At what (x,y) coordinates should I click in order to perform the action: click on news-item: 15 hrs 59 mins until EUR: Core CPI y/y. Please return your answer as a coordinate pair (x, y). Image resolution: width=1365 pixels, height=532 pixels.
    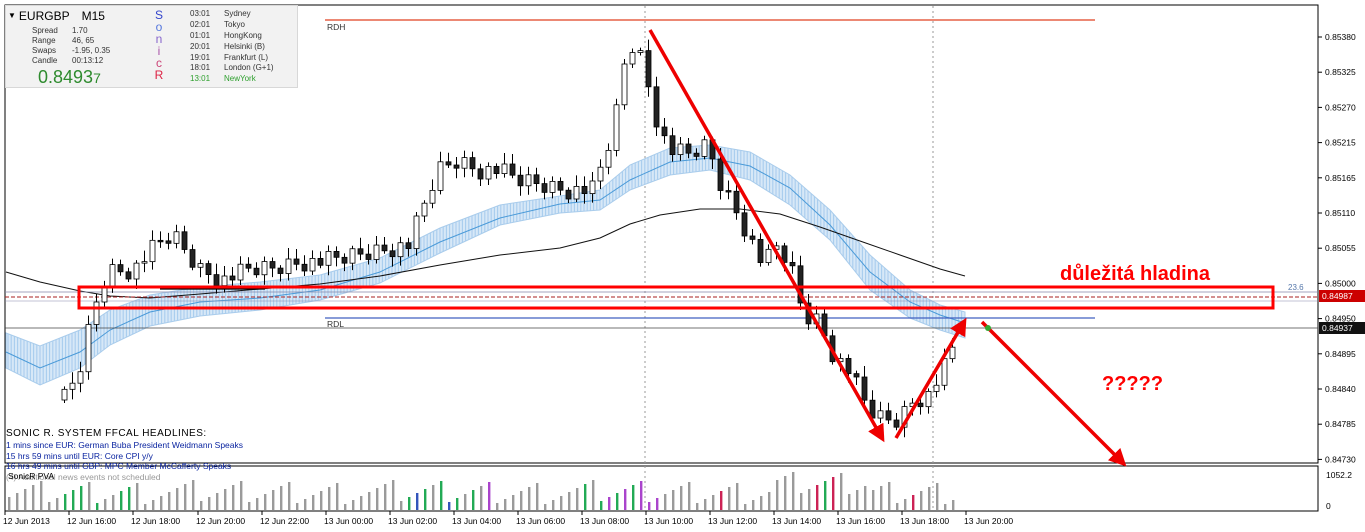
    Looking at the image, I should click on (79, 455).